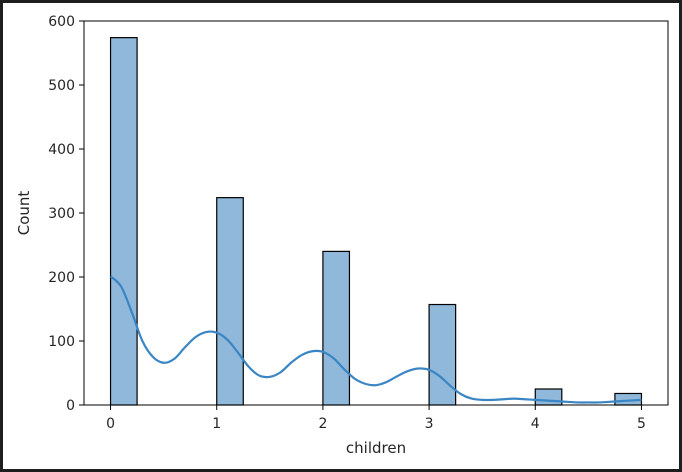 The width and height of the screenshot is (682, 472). What do you see at coordinates (61, 22) in the screenshot?
I see `y-tick-label-600: 600` at bounding box center [61, 22].